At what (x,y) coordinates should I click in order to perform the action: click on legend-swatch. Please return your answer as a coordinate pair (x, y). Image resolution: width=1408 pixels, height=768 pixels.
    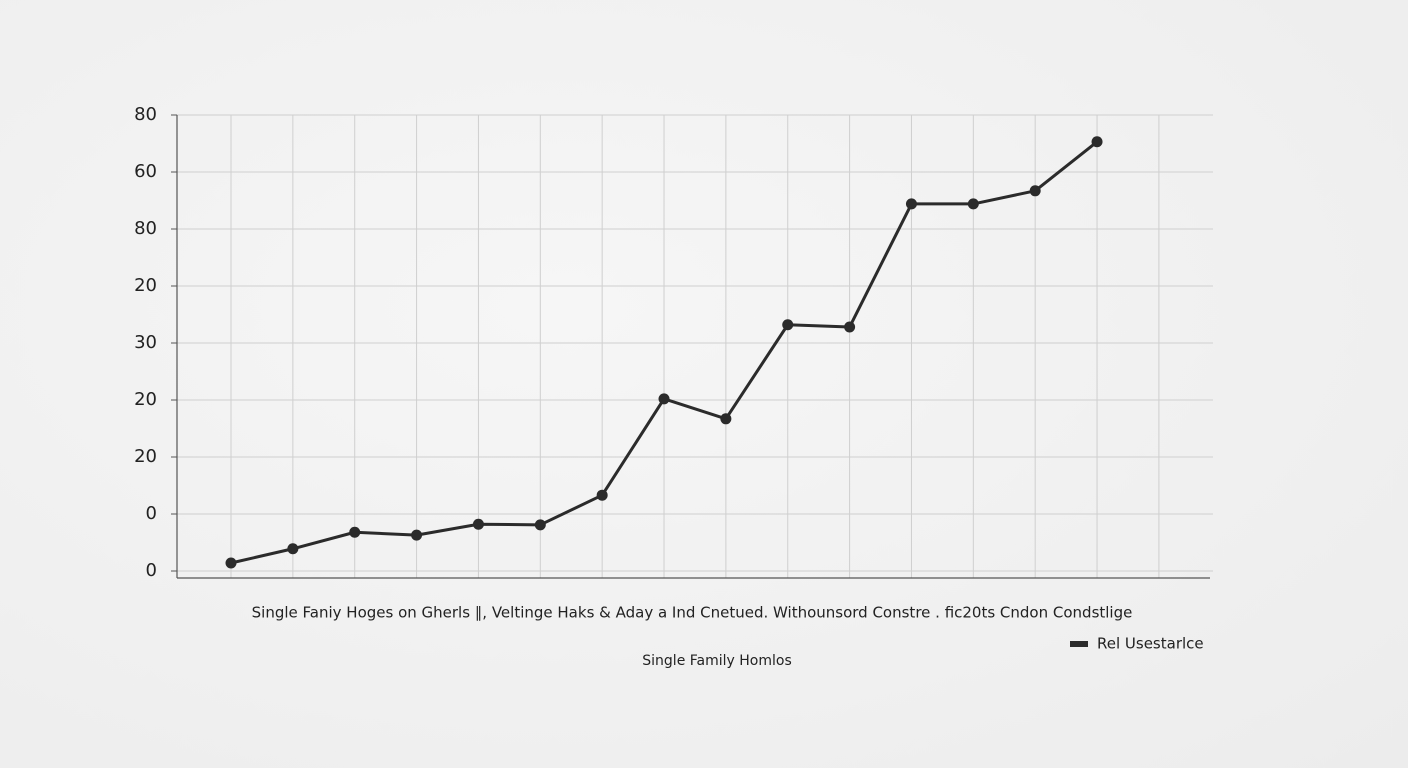
    Looking at the image, I should click on (1079, 644).